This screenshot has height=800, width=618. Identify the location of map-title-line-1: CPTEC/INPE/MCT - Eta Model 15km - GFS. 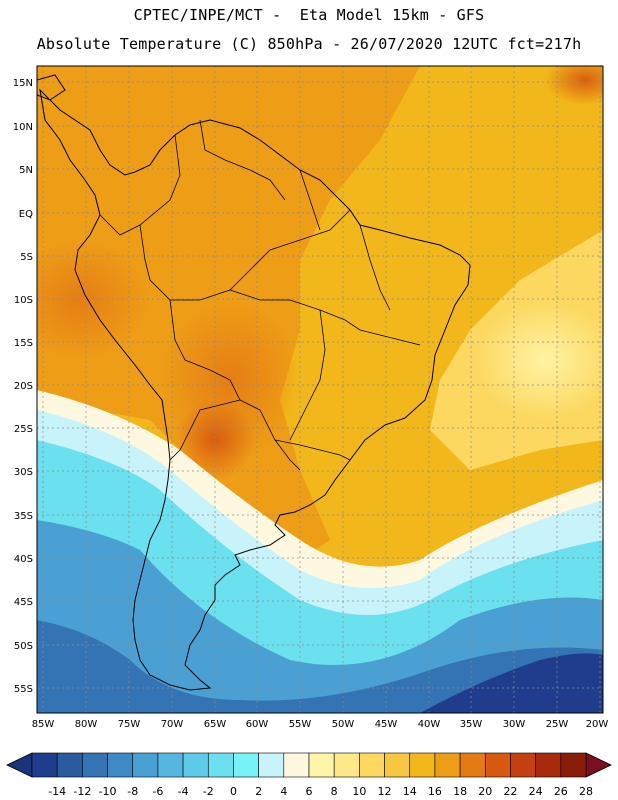
(309, 15).